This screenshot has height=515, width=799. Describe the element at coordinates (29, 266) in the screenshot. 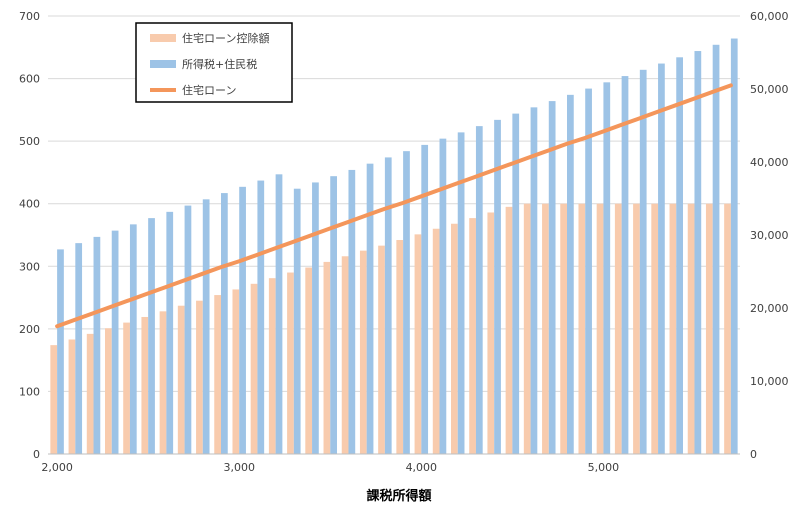

I see `y-left-tick-label: 300` at that location.